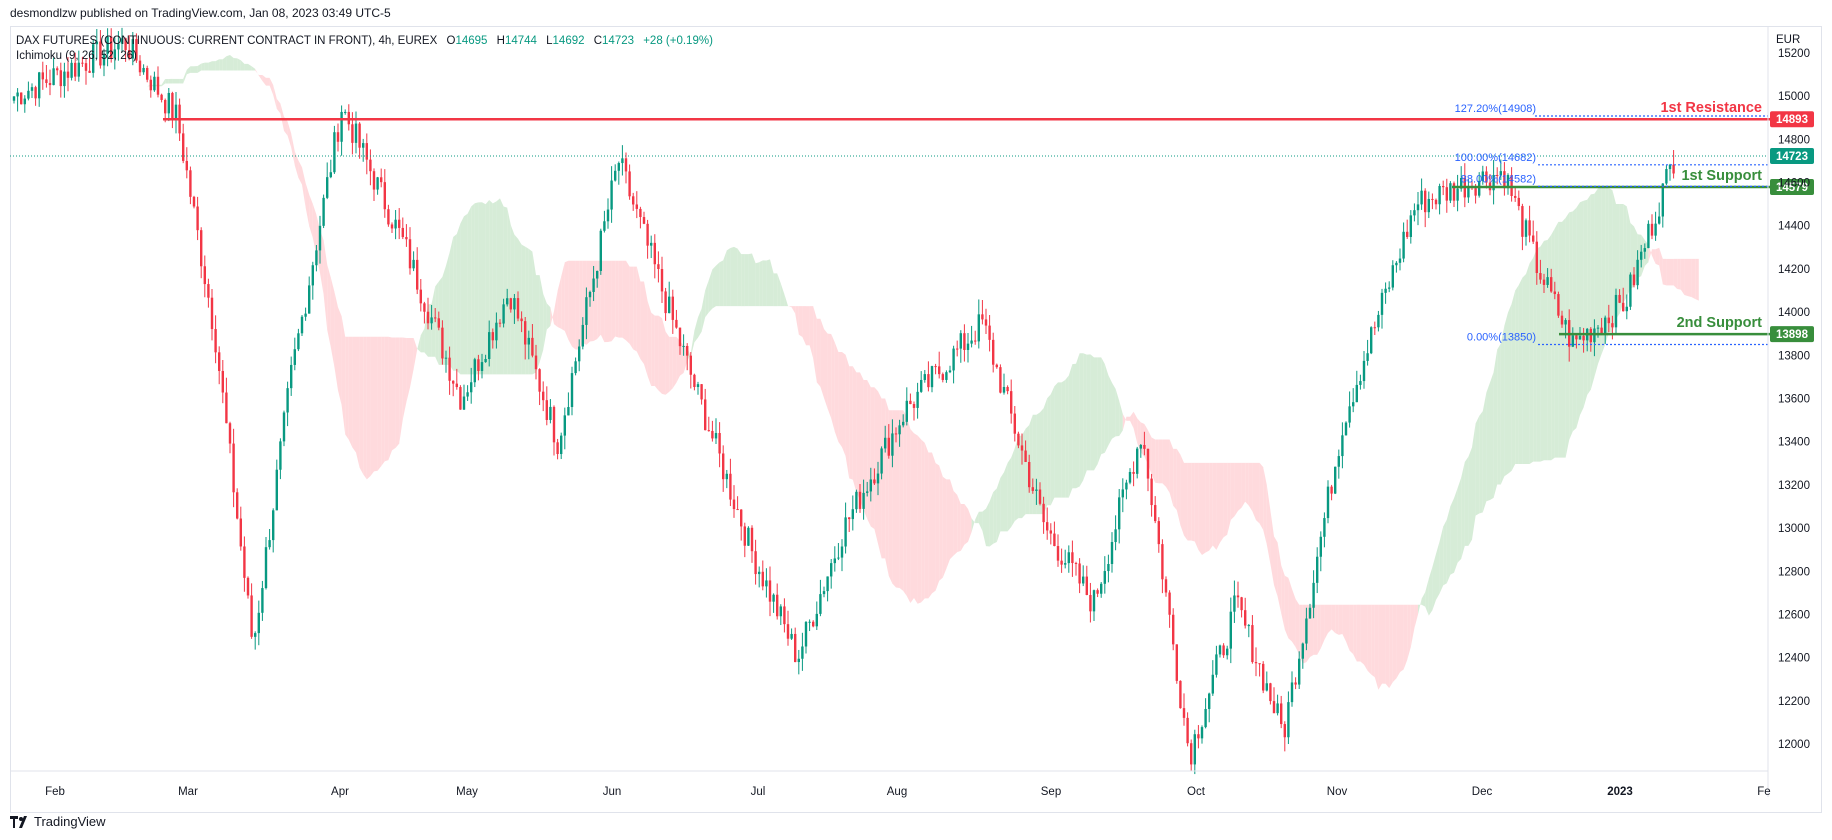 This screenshot has width=1832, height=840. Describe the element at coordinates (1495, 109) in the screenshot. I see `fib-level-label: 127.20%(14908)` at that location.